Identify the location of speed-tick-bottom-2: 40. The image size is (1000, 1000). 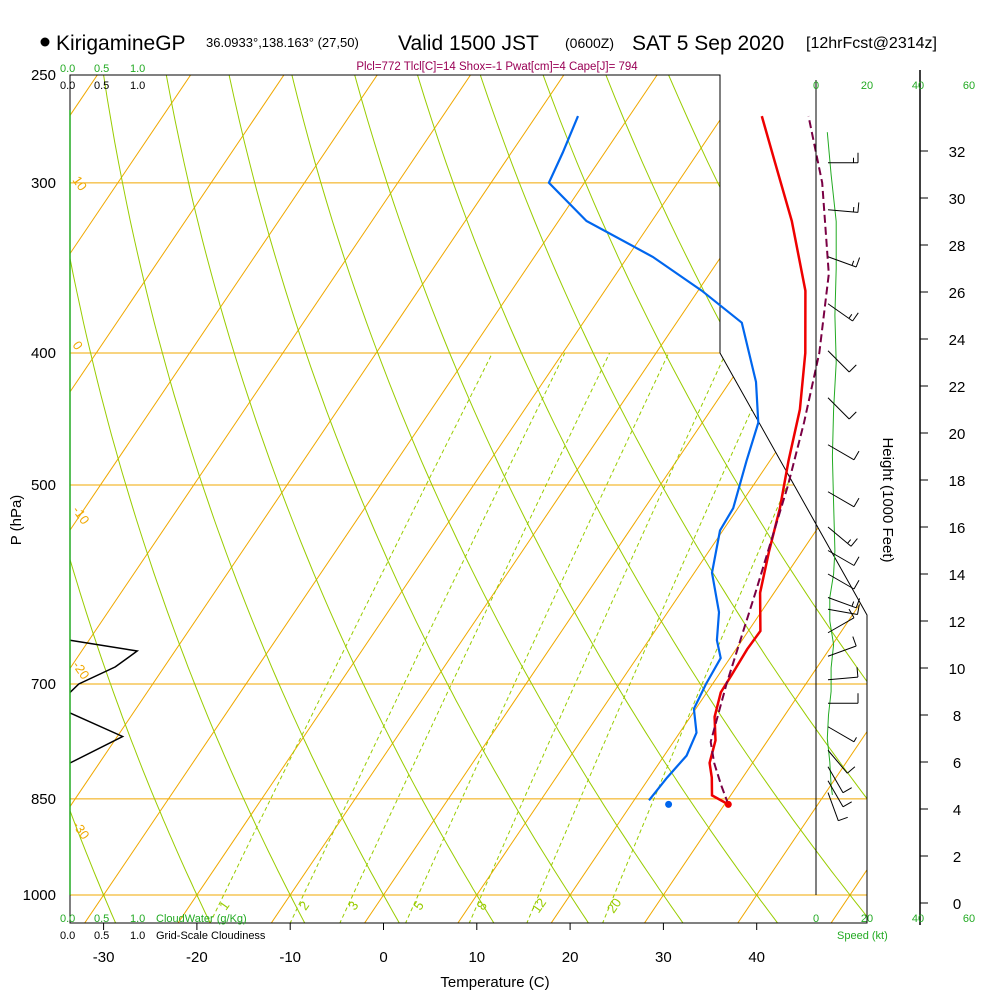
(918, 919).